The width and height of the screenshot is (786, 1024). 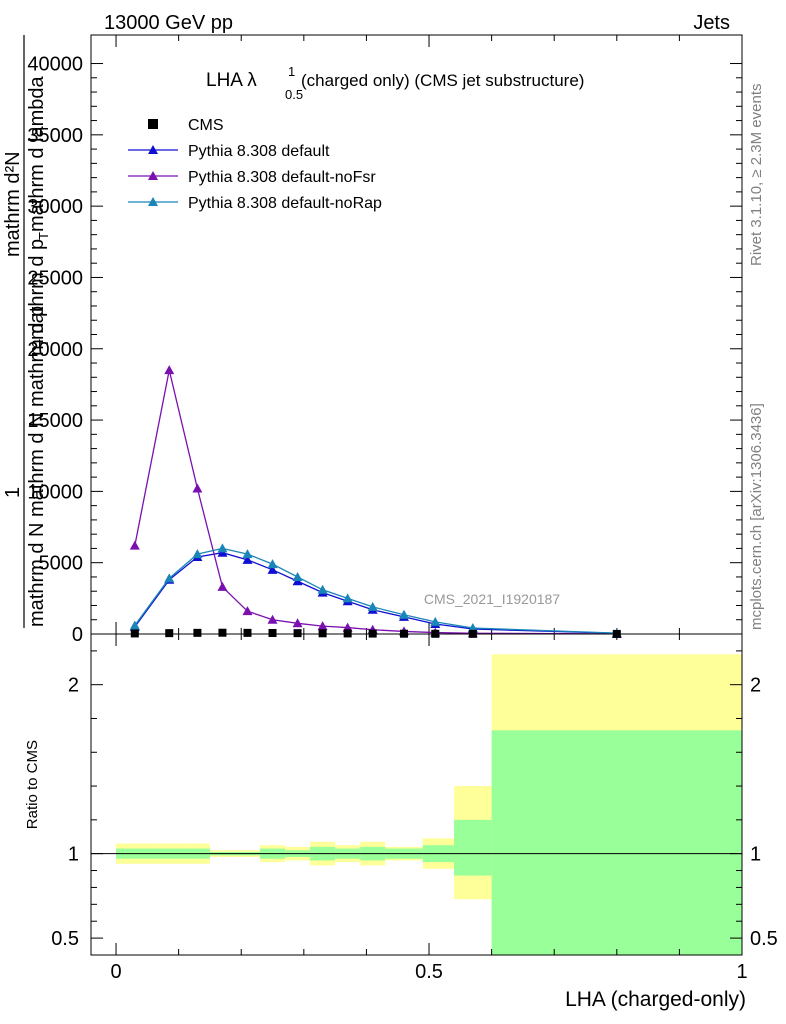 I want to click on main-ytick-label: 20000, so click(x=55, y=350).